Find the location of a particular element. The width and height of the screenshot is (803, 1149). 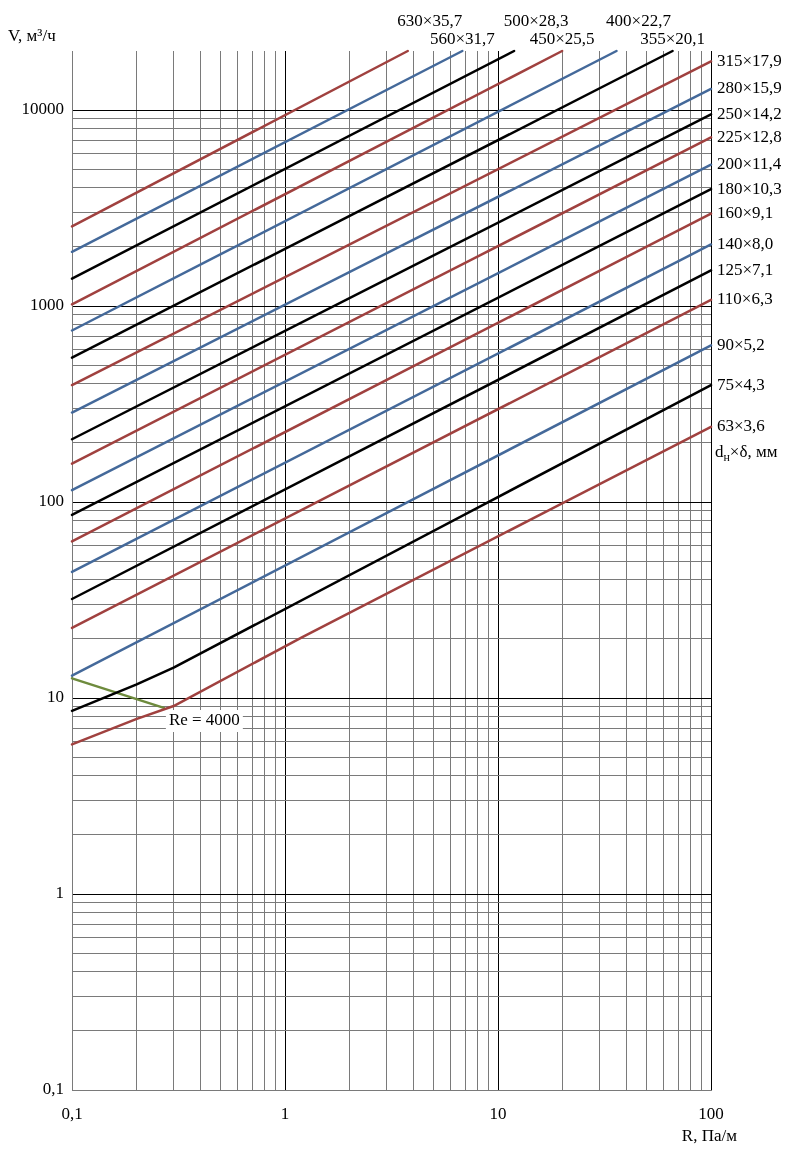

series-label: Re = 4000 is located at coordinates (204, 720).